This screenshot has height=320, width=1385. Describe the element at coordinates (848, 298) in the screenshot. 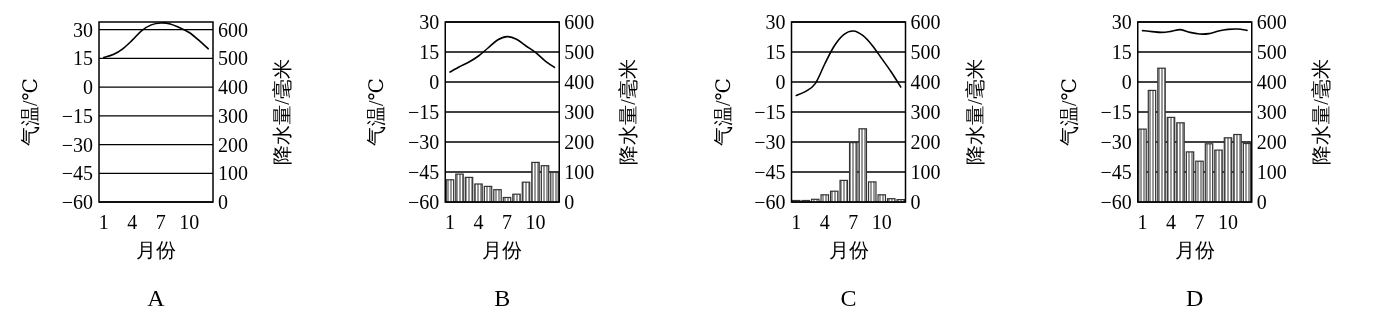

I see `text: C` at that location.